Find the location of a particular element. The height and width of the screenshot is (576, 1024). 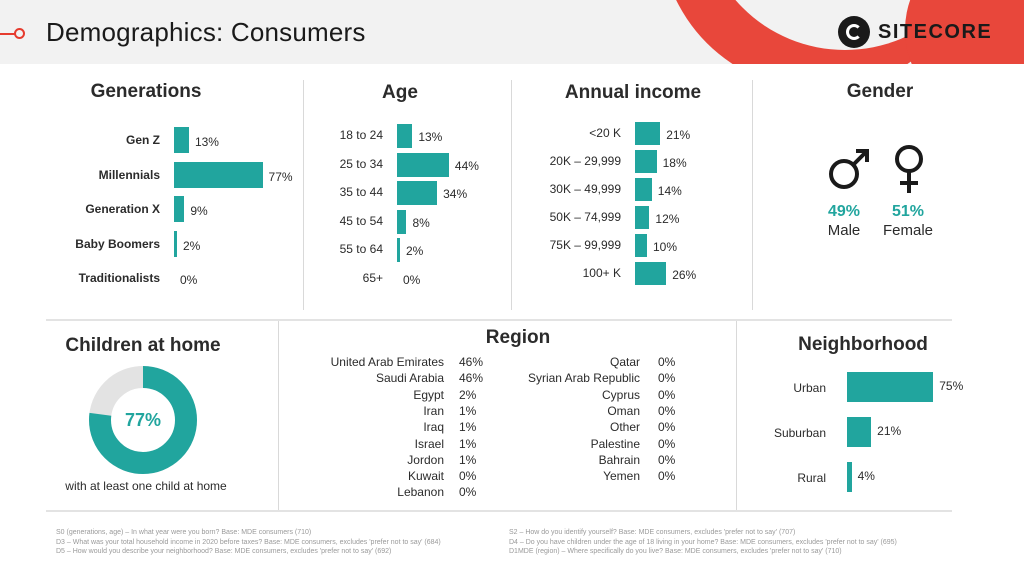

generations-value-label: 9% is located at coordinates (198, 211).